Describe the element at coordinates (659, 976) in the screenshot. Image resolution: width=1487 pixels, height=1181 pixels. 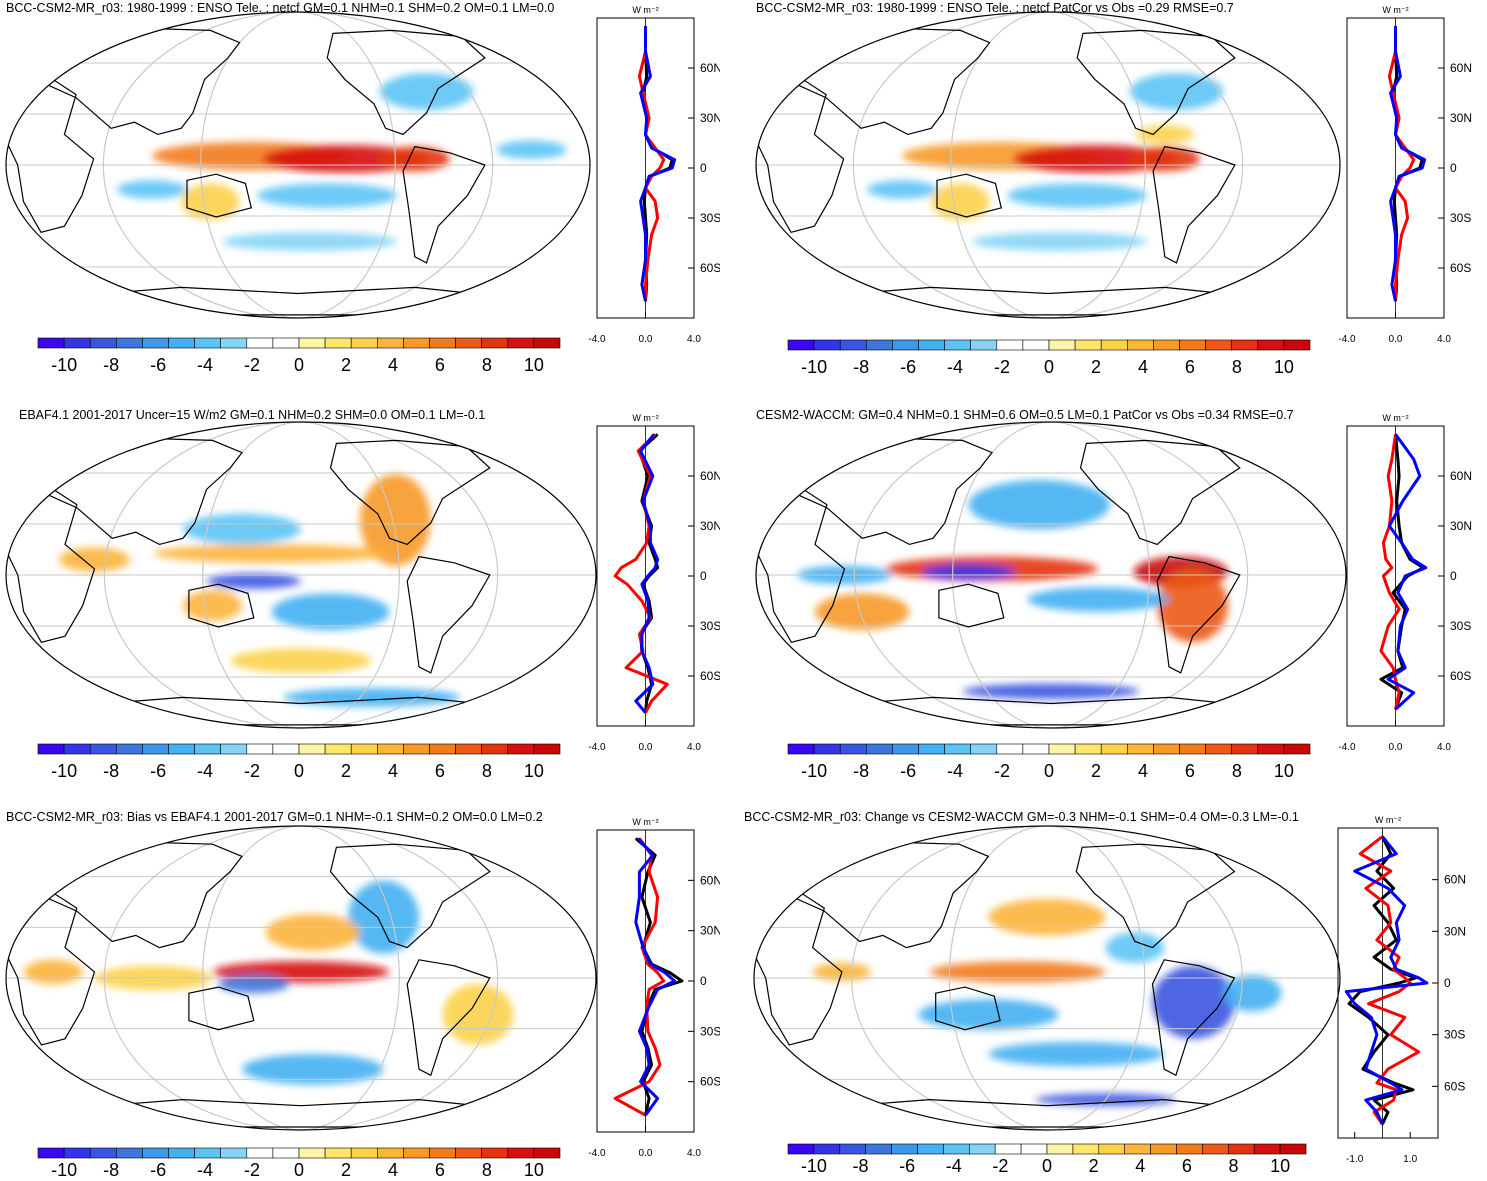
I see `profile-series-model` at that location.